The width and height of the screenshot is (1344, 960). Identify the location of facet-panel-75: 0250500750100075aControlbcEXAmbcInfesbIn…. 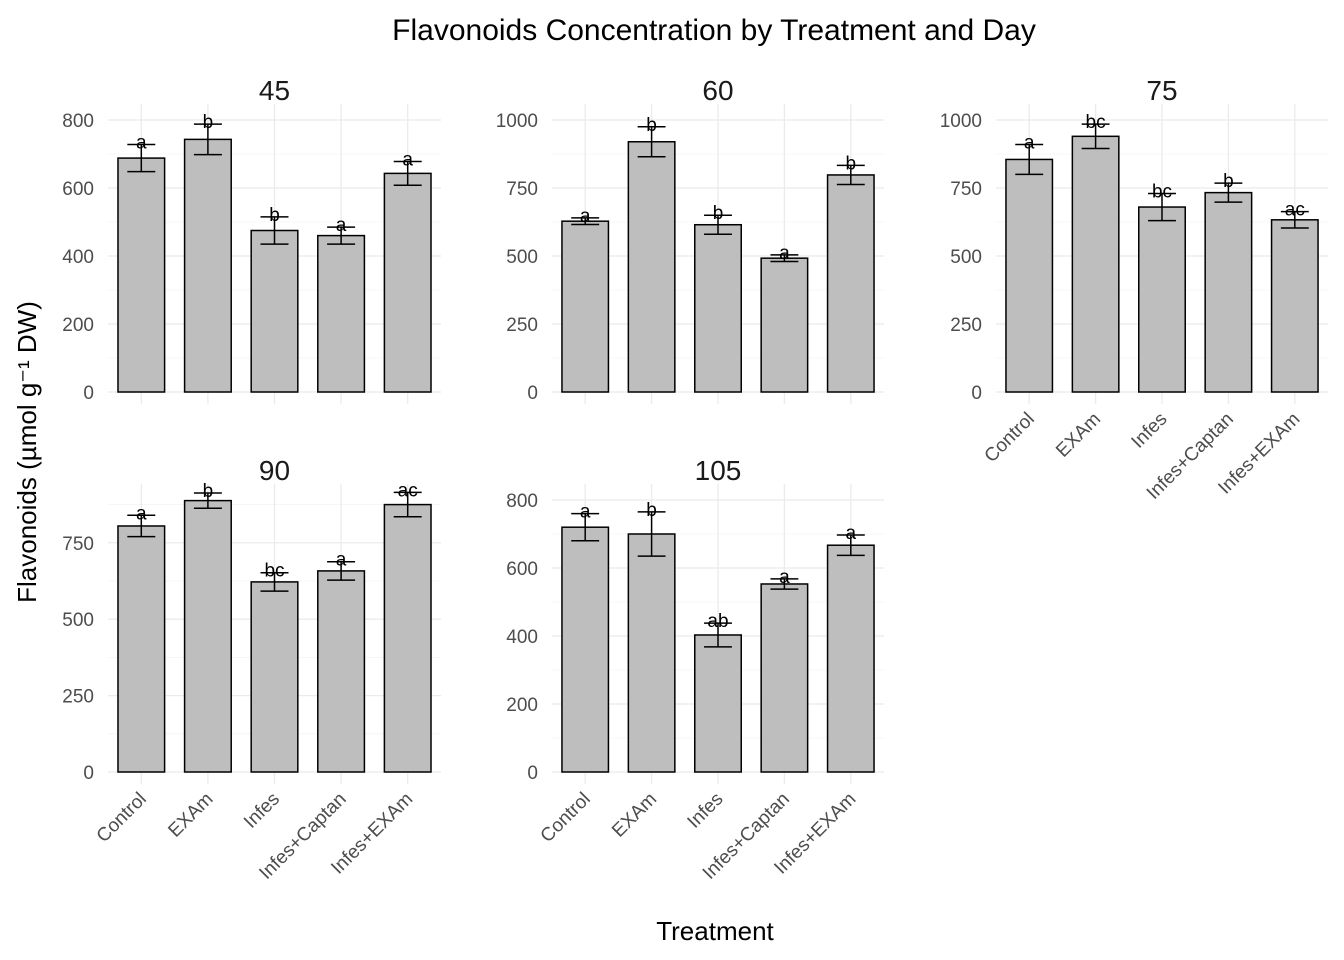
(1134, 289).